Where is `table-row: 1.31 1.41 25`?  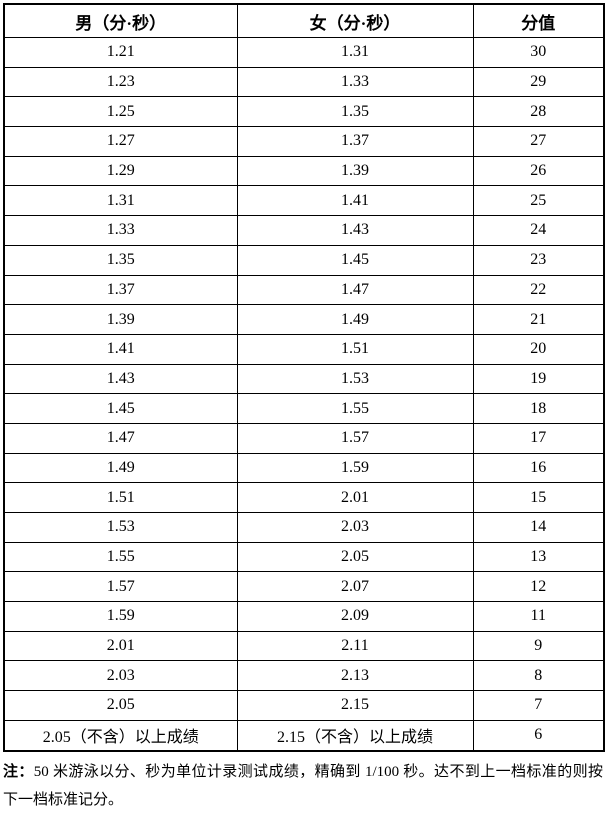 table-row: 1.31 1.41 25 is located at coordinates (304, 201).